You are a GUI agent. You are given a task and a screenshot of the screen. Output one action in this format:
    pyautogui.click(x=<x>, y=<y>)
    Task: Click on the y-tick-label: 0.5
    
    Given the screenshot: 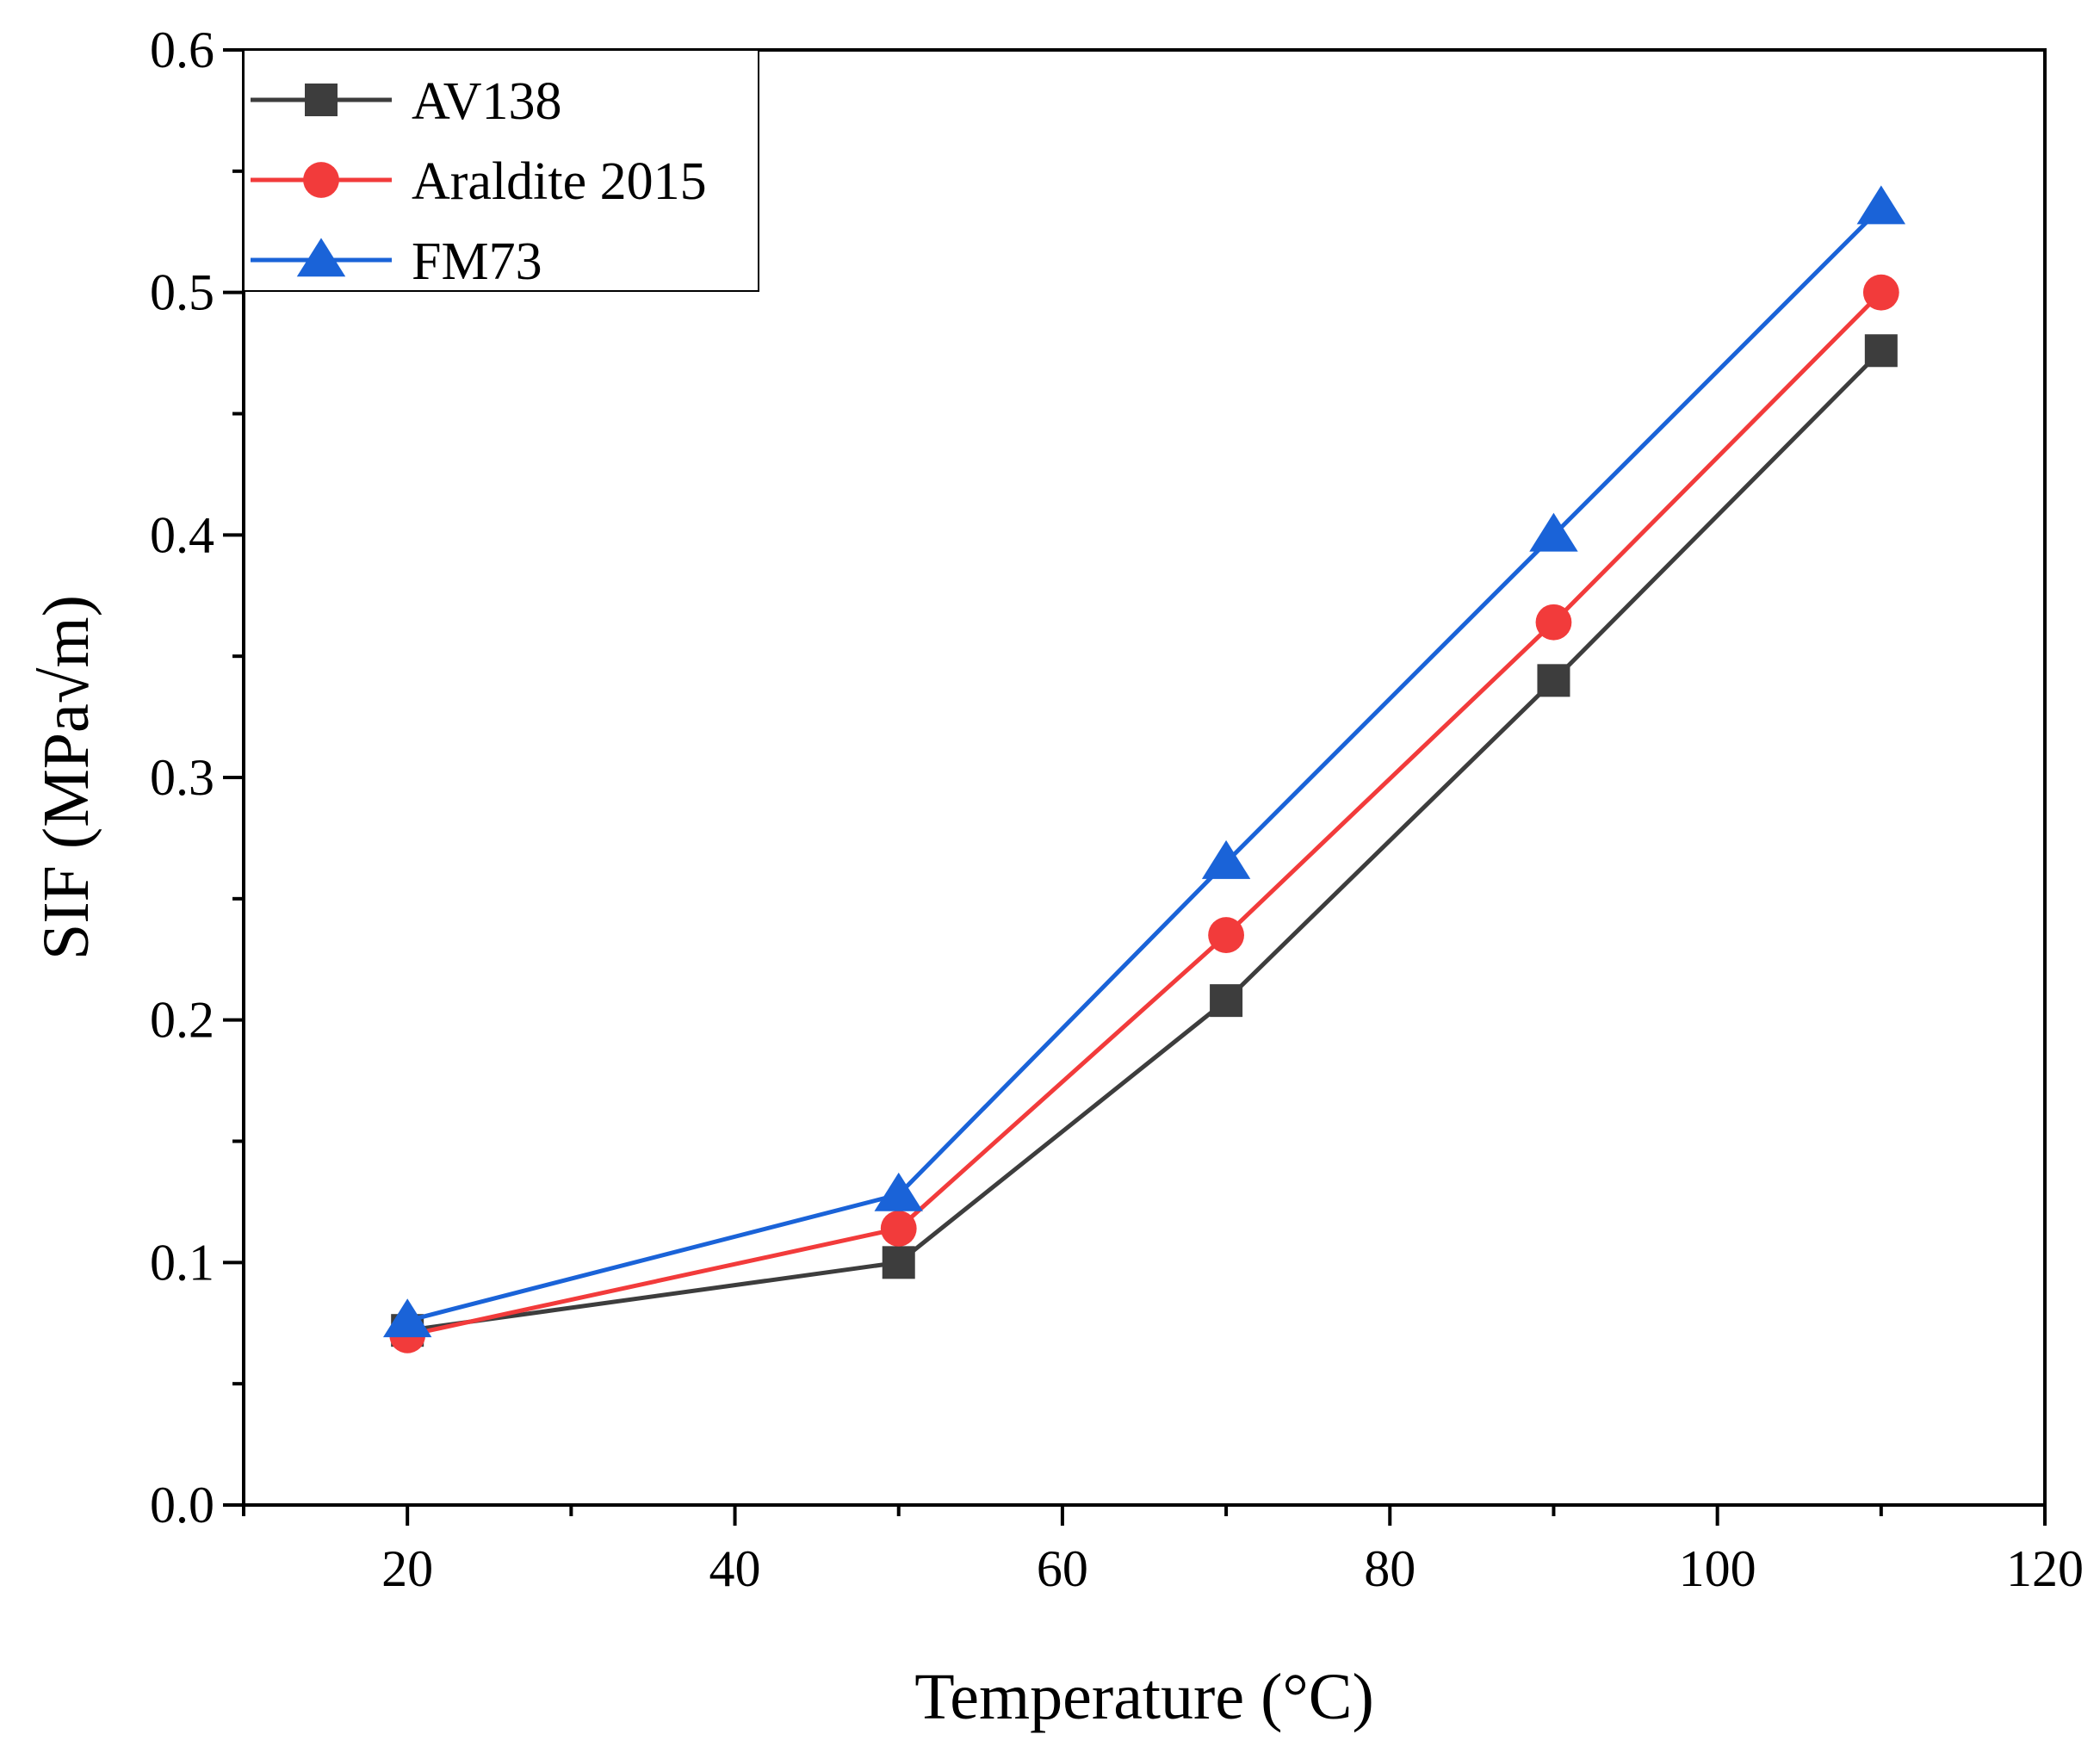 What is the action you would take?
    pyautogui.click(x=182, y=292)
    